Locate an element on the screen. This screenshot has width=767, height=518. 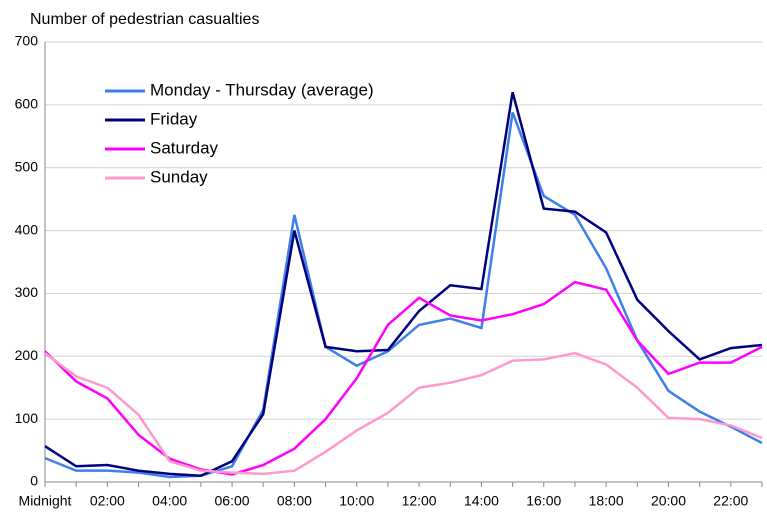
legend-label: Monday - Thursday (average) is located at coordinates (262, 89).